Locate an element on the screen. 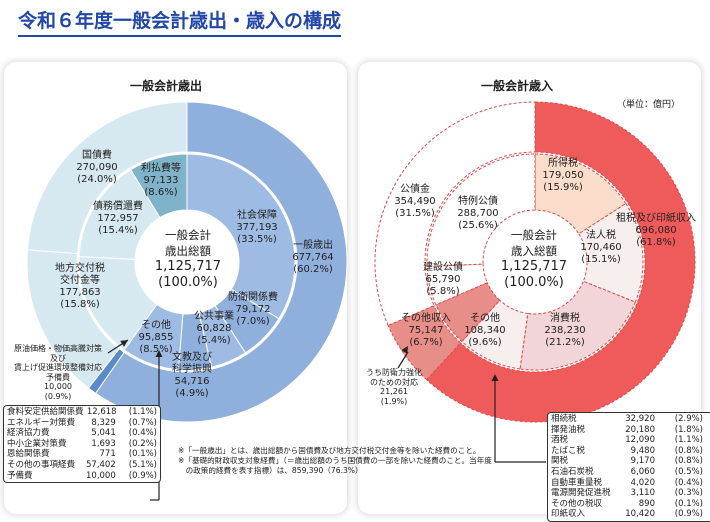 The image size is (710, 522). breakdown-name: たばこ税 is located at coordinates (568, 450).